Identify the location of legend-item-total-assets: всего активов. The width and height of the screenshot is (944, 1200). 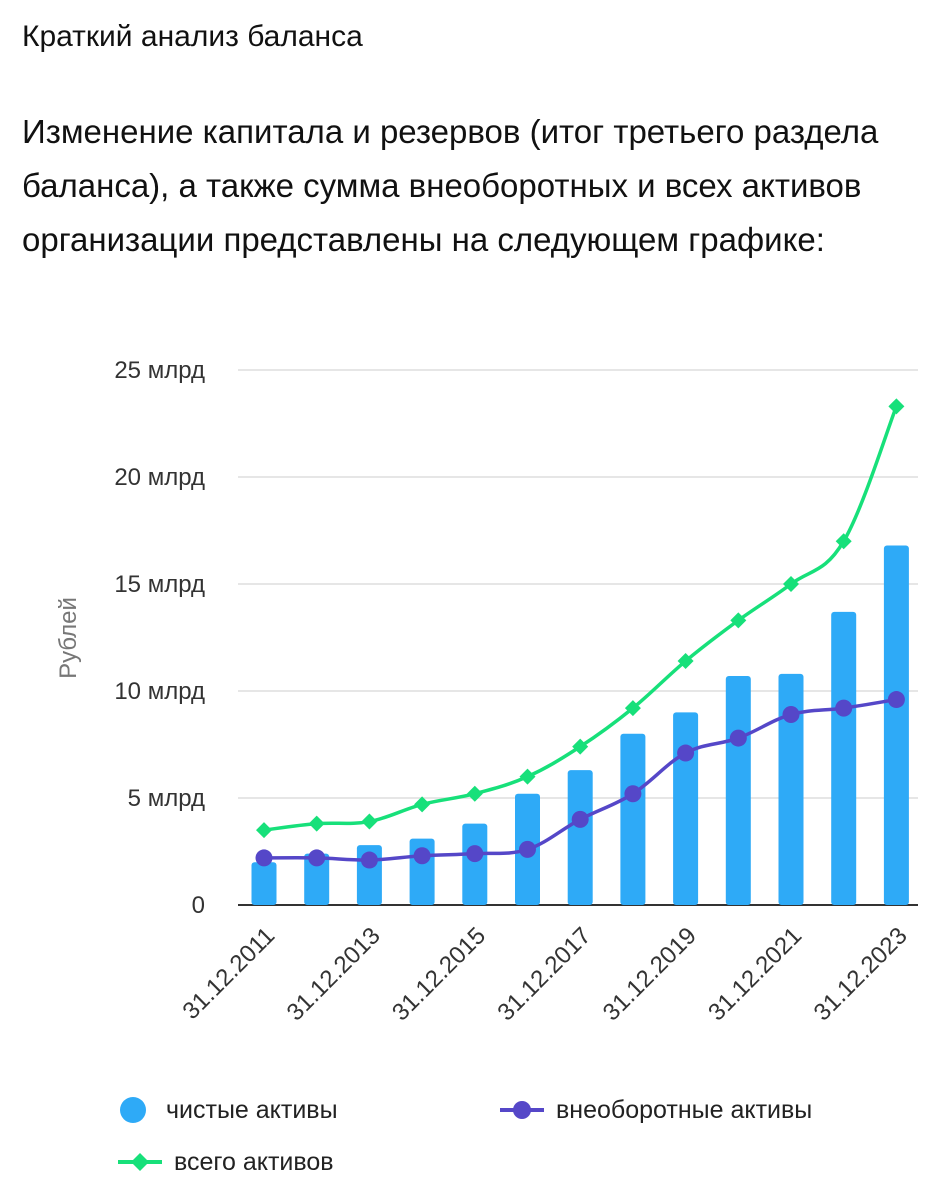
(226, 1162).